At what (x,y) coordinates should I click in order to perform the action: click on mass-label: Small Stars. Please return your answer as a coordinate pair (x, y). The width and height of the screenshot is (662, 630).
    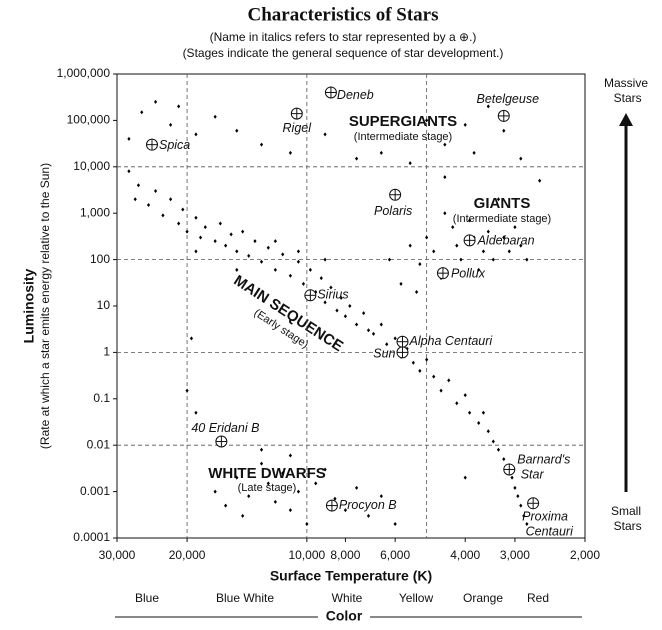
    Looking at the image, I should click on (625, 518).